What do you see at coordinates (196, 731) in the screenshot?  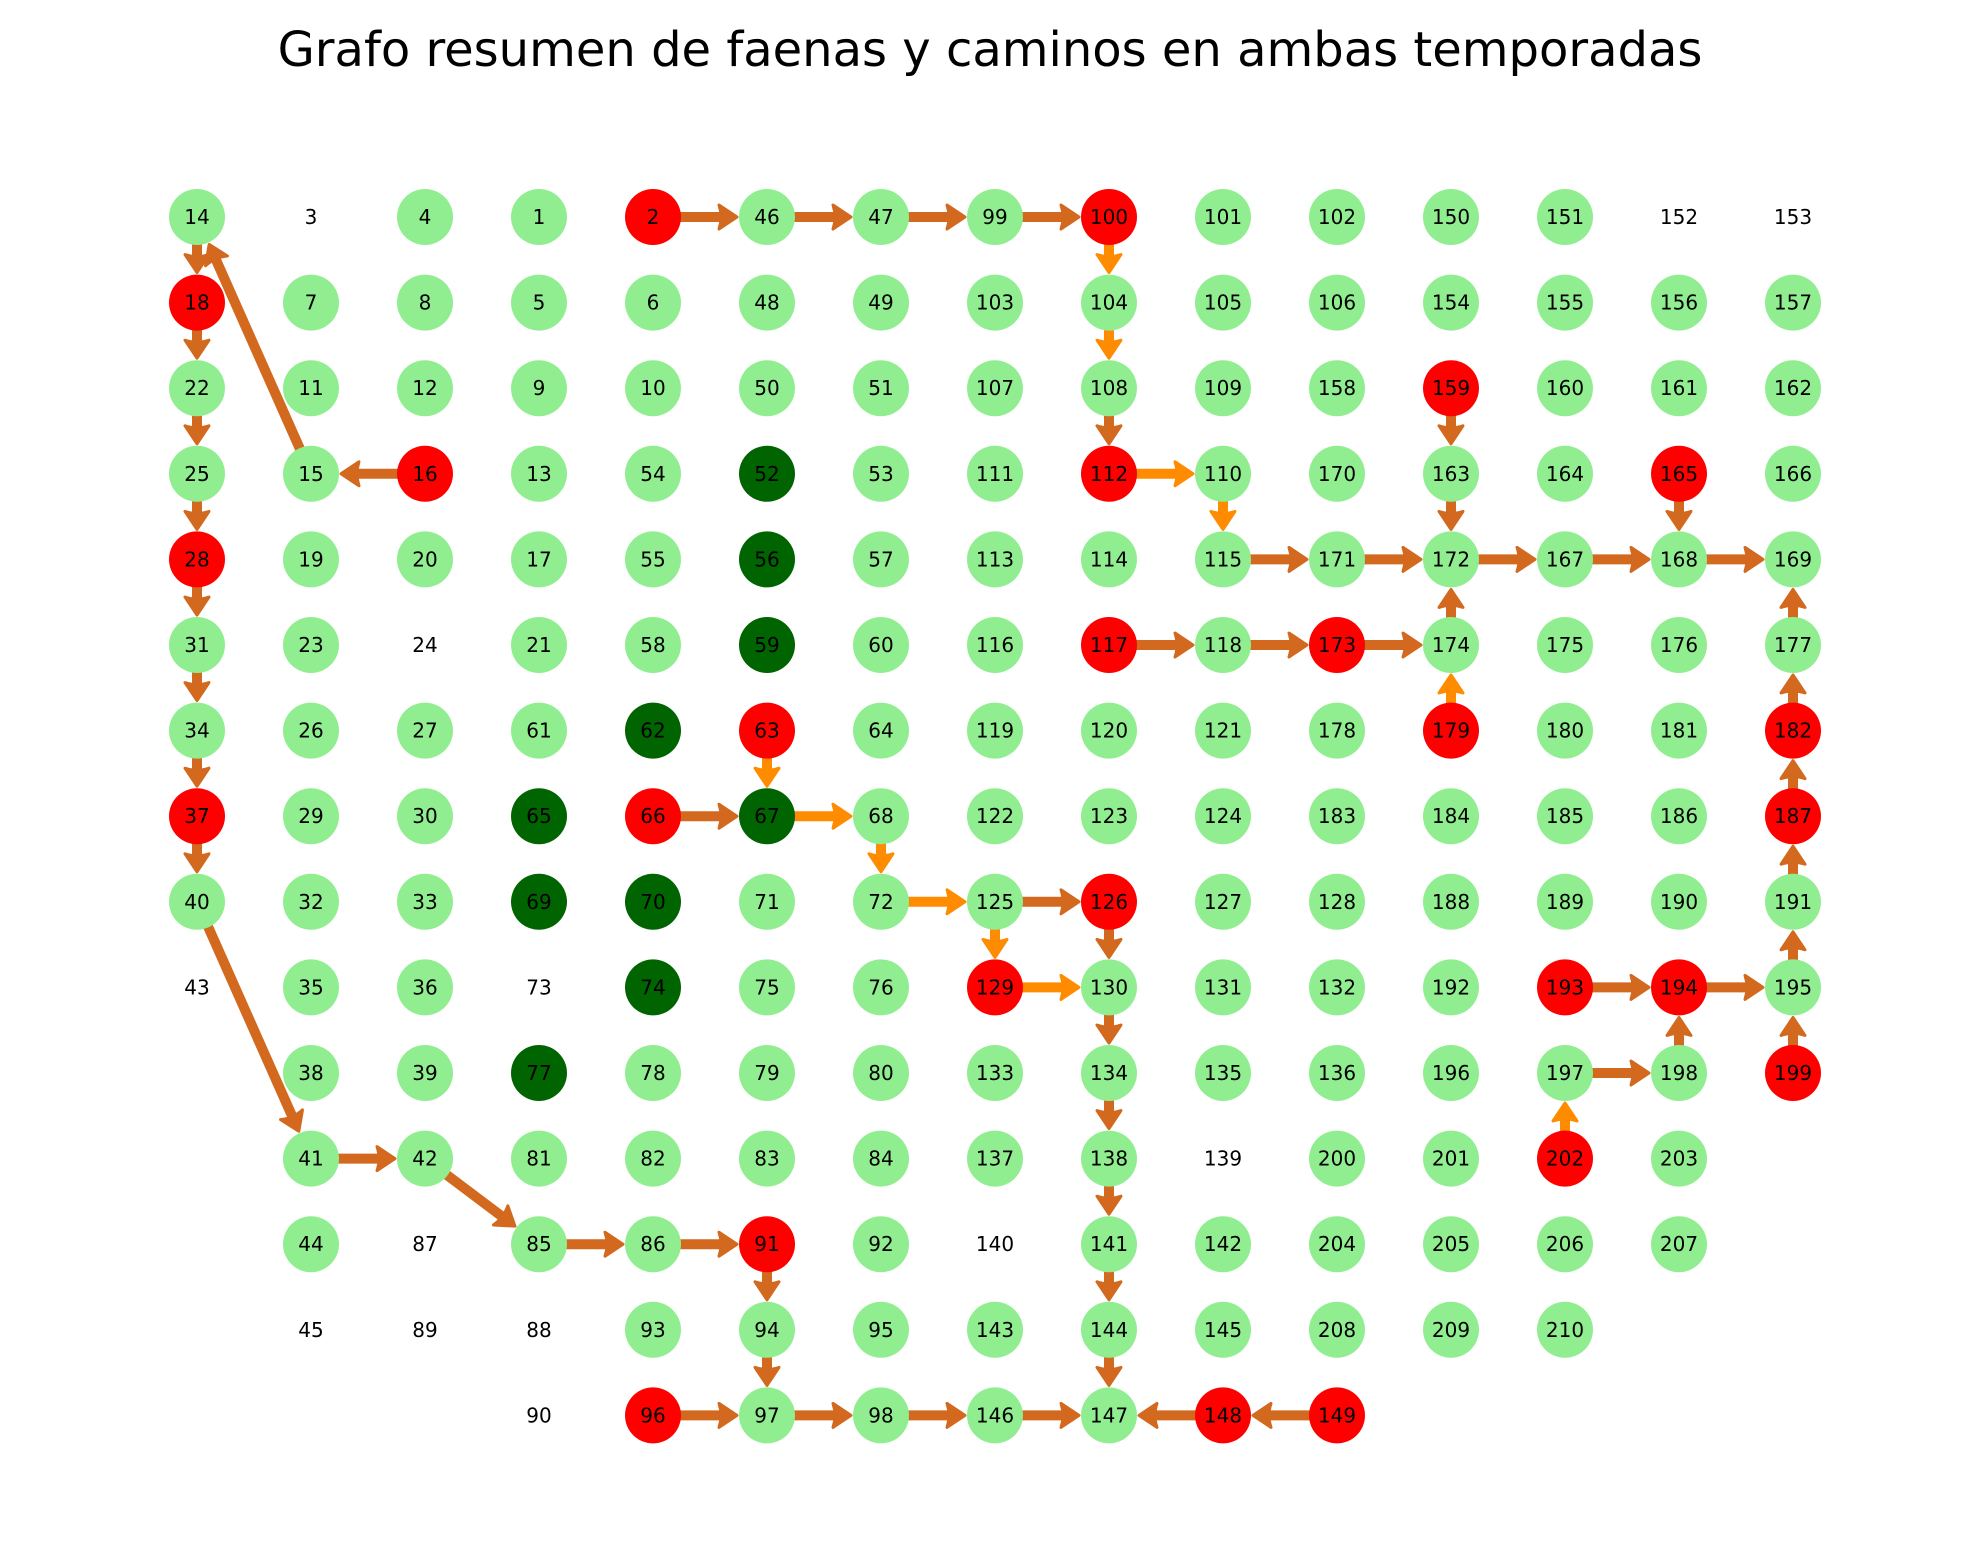 I see `node-label: 34` at bounding box center [196, 731].